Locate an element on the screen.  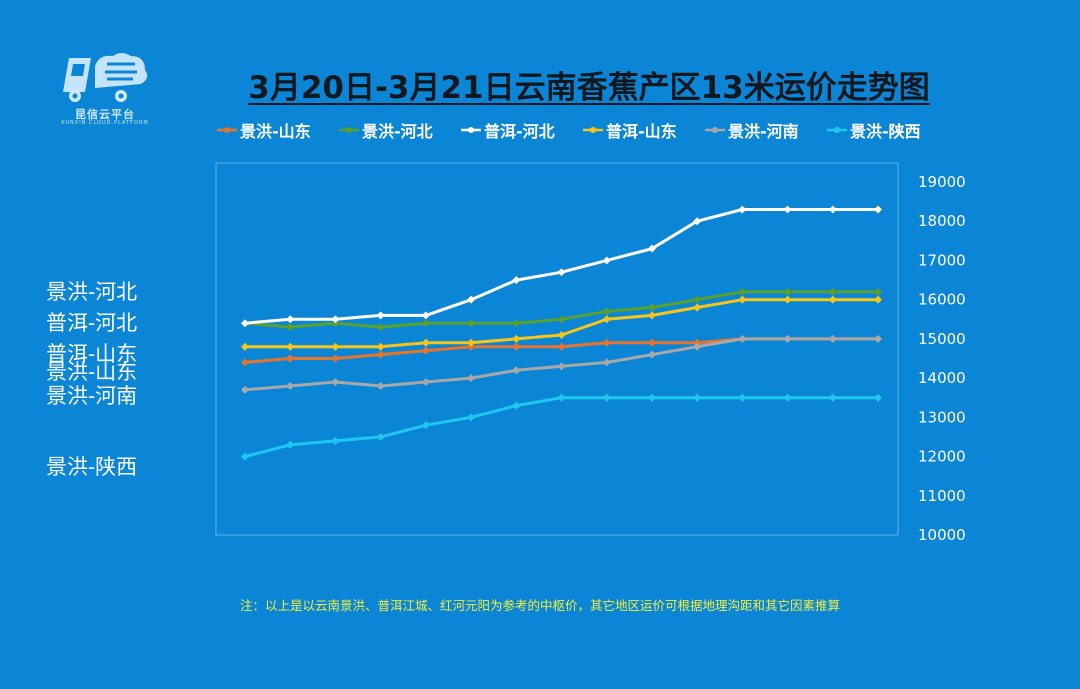
legend-label: 景洪-山东 is located at coordinates (275, 131).